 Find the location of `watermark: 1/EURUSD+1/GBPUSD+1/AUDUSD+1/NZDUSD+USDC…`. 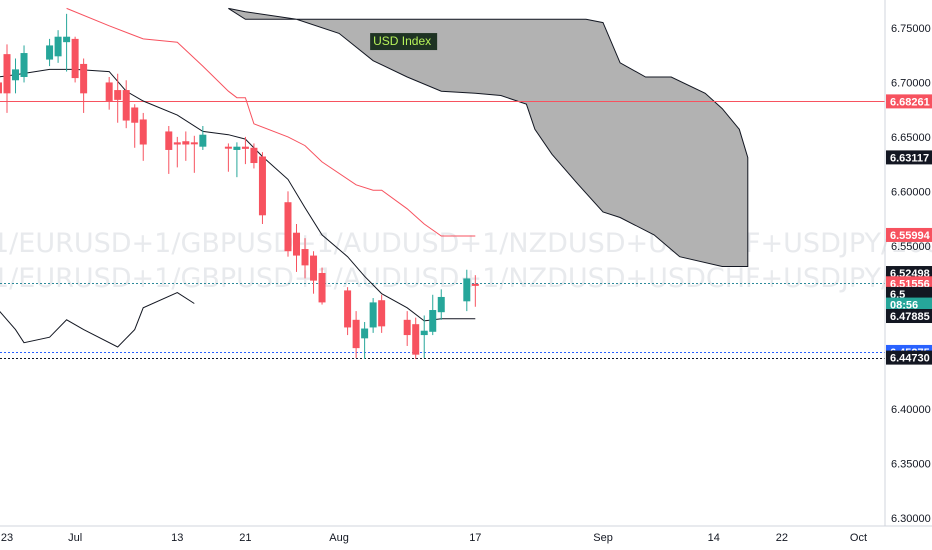

watermark: 1/EURUSD+1/GBPUSD+1/AUDUSD+1/NZDUSD+USDC… is located at coordinates (466, 261).